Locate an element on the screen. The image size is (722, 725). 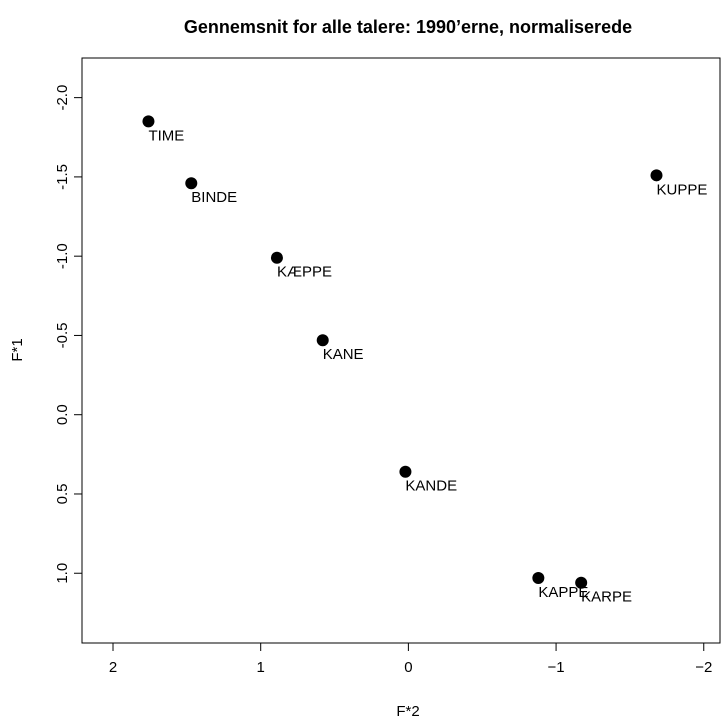
point-label: TIME is located at coordinates (166, 135).